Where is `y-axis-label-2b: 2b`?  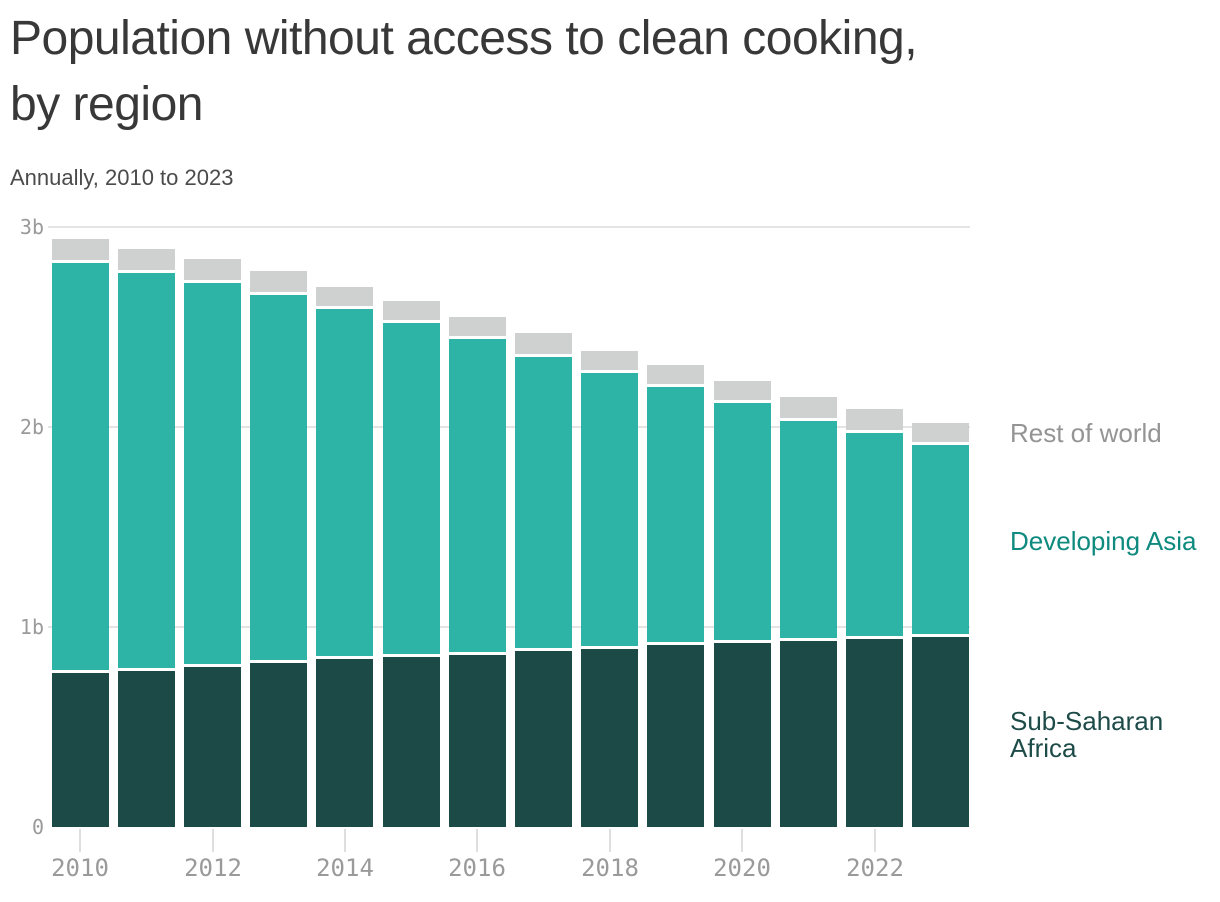 y-axis-label-2b: 2b is located at coordinates (31, 427).